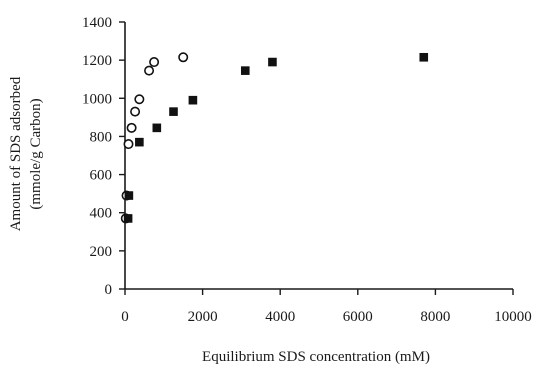 The image size is (540, 374). What do you see at coordinates (109, 290) in the screenshot?
I see `y-tick-label: 0` at bounding box center [109, 290].